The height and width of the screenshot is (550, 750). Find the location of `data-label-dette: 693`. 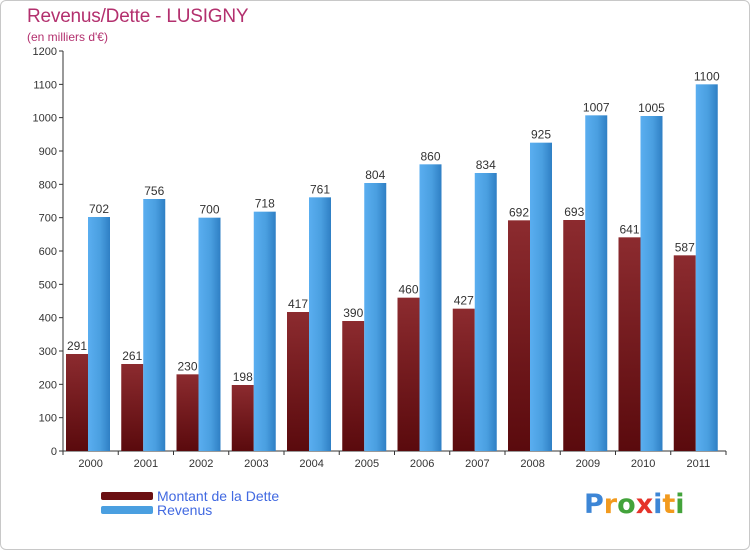

data-label-dette: 693 is located at coordinates (574, 212).